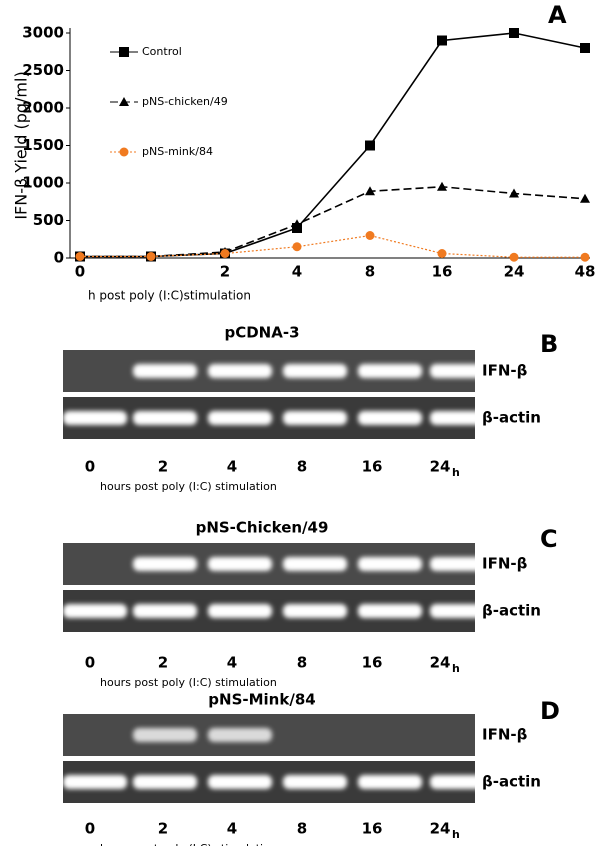 This screenshot has height=846, width=600. I want to click on x-axis-title: h post poly (I:C)stimulation, so click(169, 296).